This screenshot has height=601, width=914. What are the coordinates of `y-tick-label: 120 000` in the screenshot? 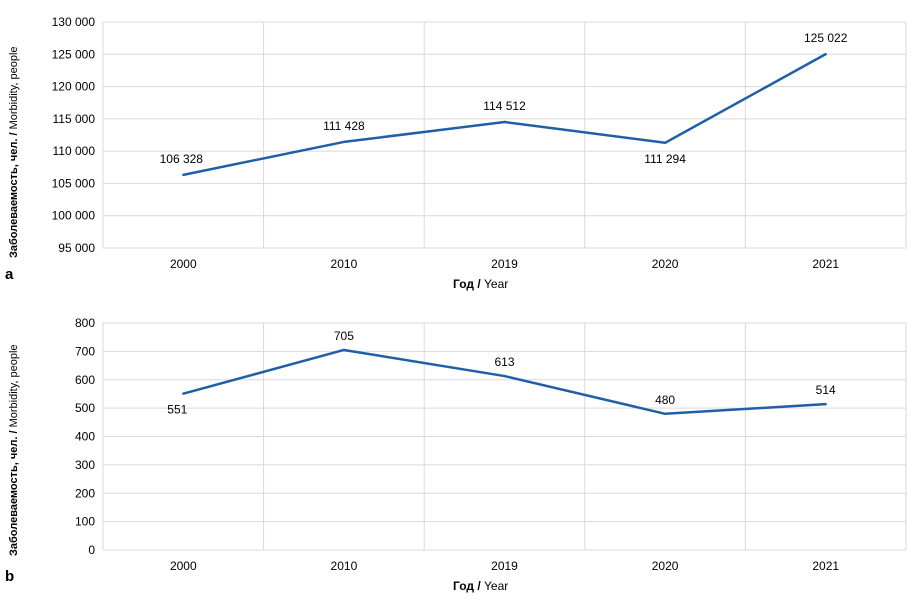 It's located at (74, 87).